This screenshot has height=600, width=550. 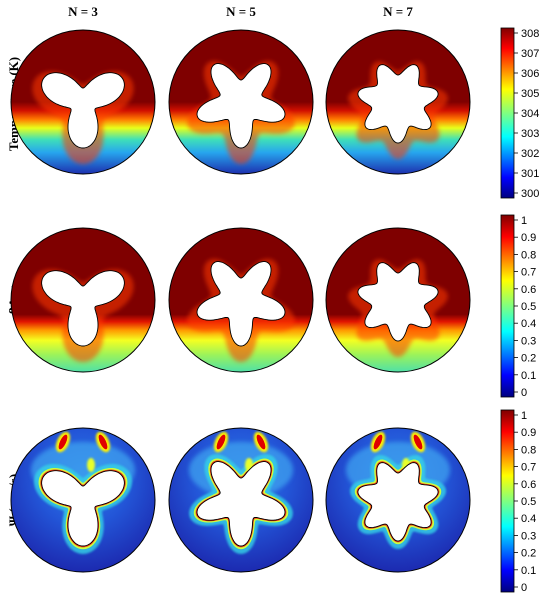 What do you see at coordinates (518, 306) in the screenshot?
I see `colorbar-beta-avg: 1 0.9 0.8 0.7 0.6 0.5 0.4 0.3 0.2 0.1 0` at bounding box center [518, 306].